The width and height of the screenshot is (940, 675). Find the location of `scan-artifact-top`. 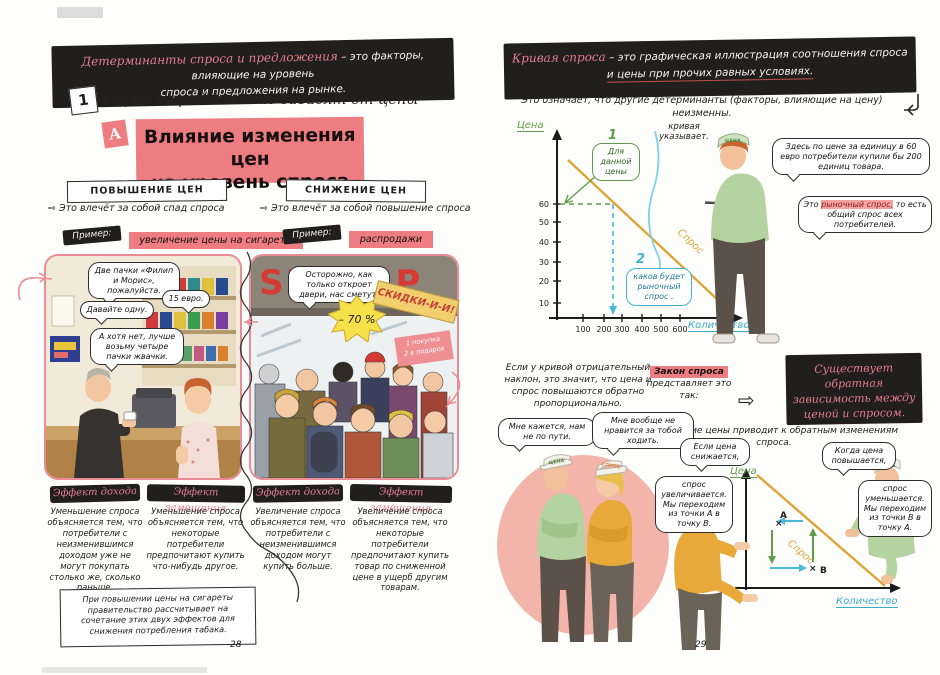

scan-artifact-top is located at coordinates (80, 12).